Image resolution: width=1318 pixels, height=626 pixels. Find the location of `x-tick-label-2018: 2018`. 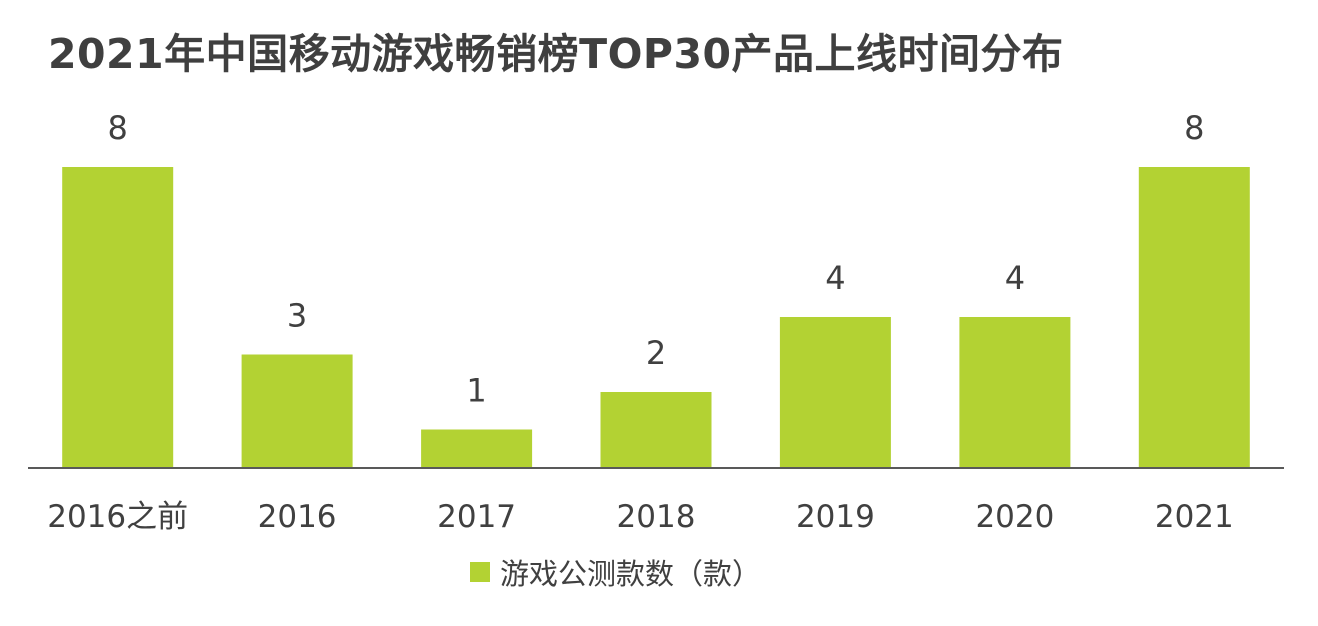

x-tick-label-2018: 2018 is located at coordinates (656, 517).